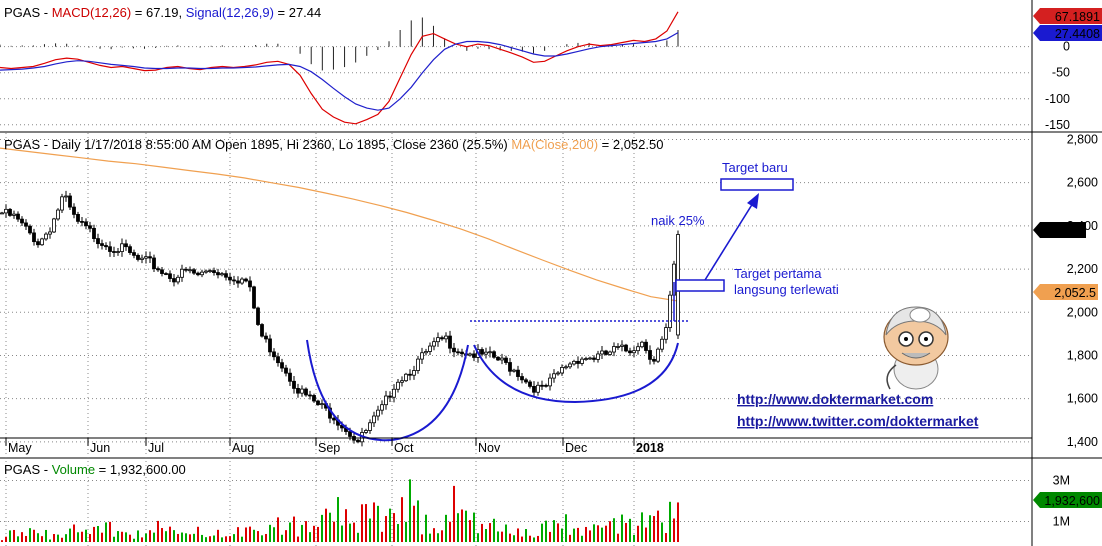 This screenshot has width=1102, height=546. Describe the element at coordinates (858, 421) in the screenshot. I see `twitter-link: http://www.twitter.com/doktermarket` at that location.